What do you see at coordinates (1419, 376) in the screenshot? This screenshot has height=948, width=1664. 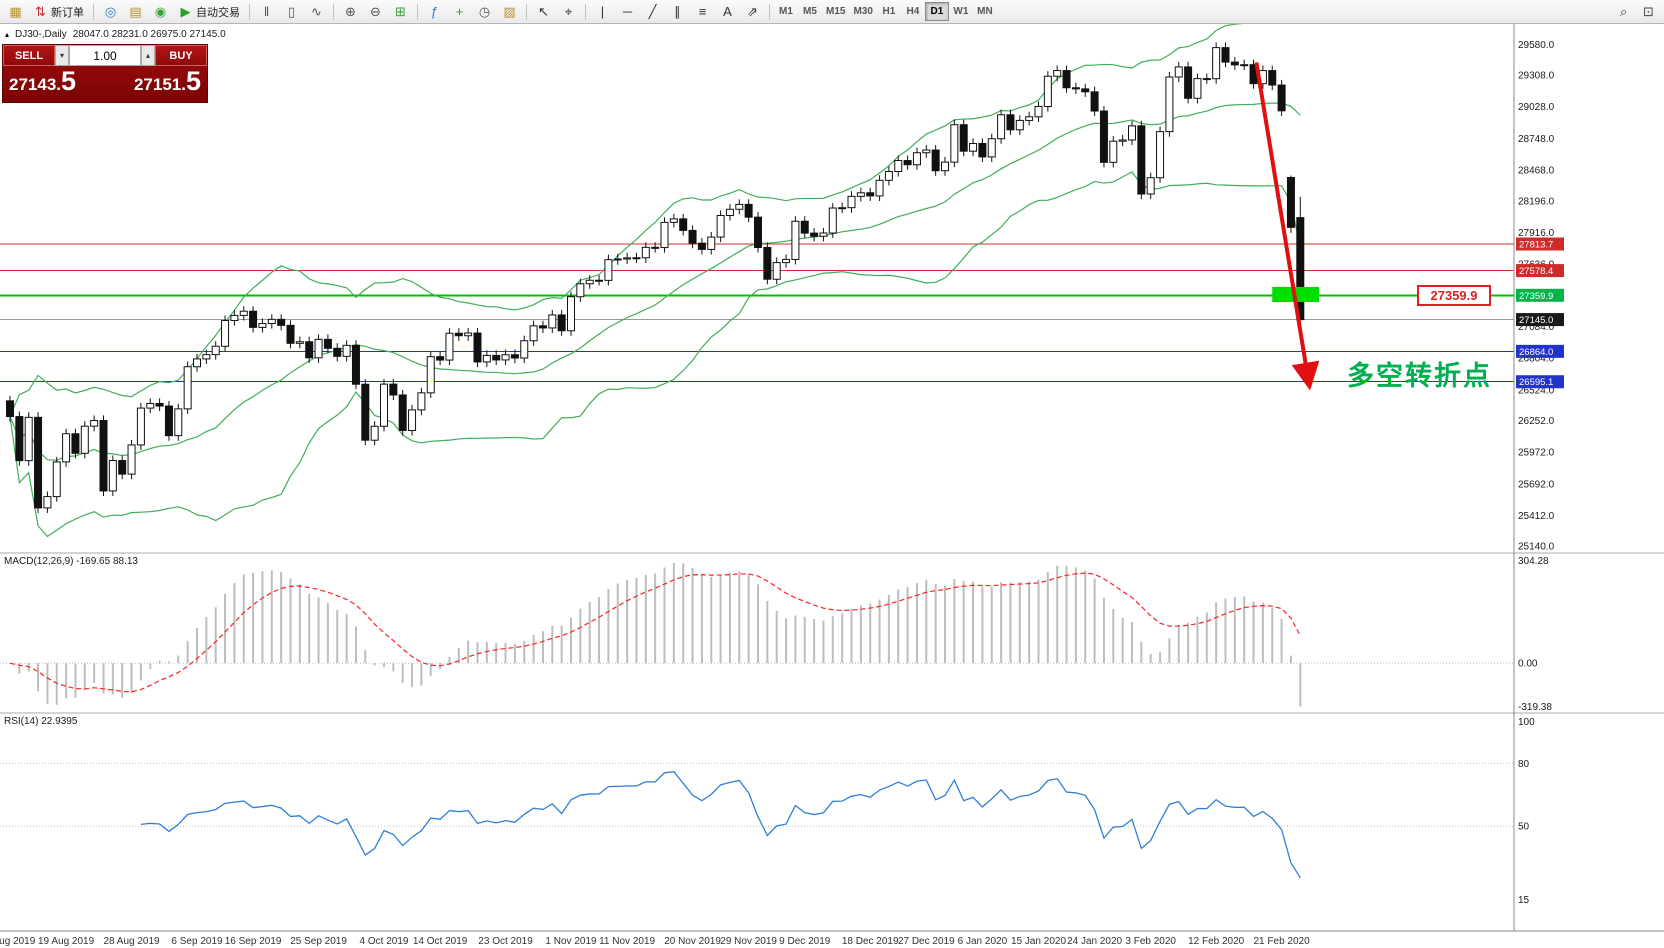 I see `turning-point-annotation: 多空转折点` at bounding box center [1419, 376].